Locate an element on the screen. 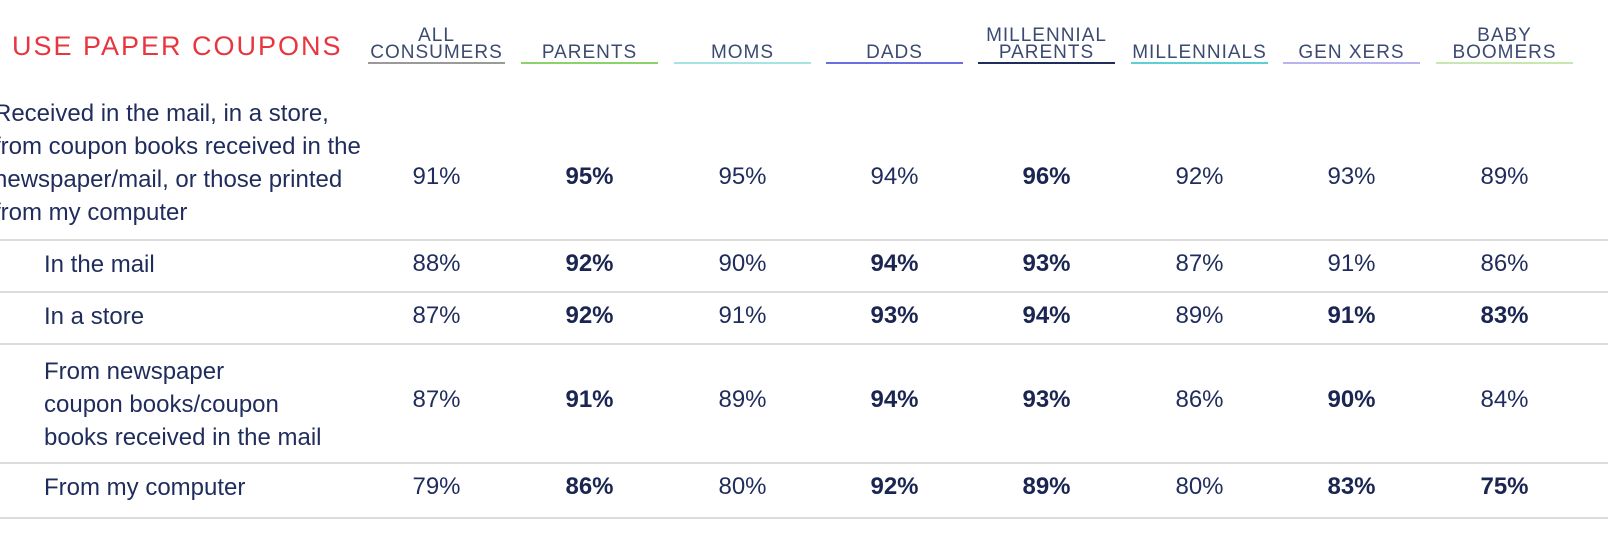  column-header: MILLENNIAL PARENTS is located at coordinates (1046, 41).